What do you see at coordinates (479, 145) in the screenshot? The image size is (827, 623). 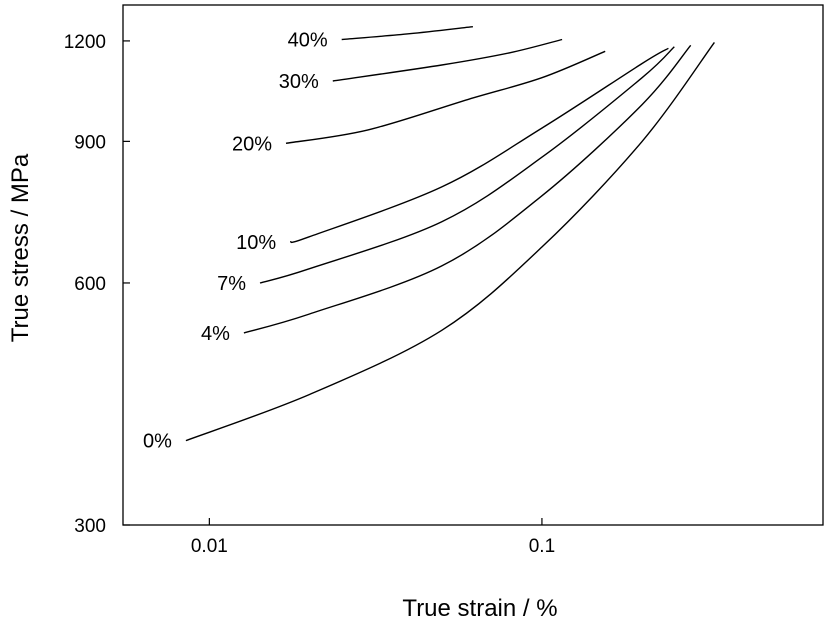 I see `series-line-10pct` at bounding box center [479, 145].